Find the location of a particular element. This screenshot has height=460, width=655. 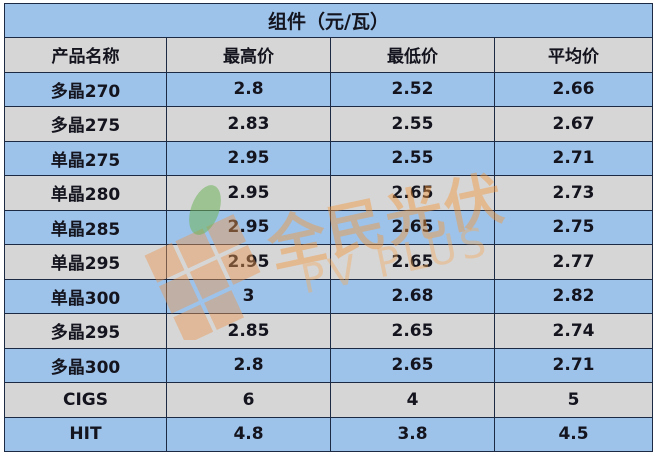

min-price-cell: 3.8 is located at coordinates (412, 434).